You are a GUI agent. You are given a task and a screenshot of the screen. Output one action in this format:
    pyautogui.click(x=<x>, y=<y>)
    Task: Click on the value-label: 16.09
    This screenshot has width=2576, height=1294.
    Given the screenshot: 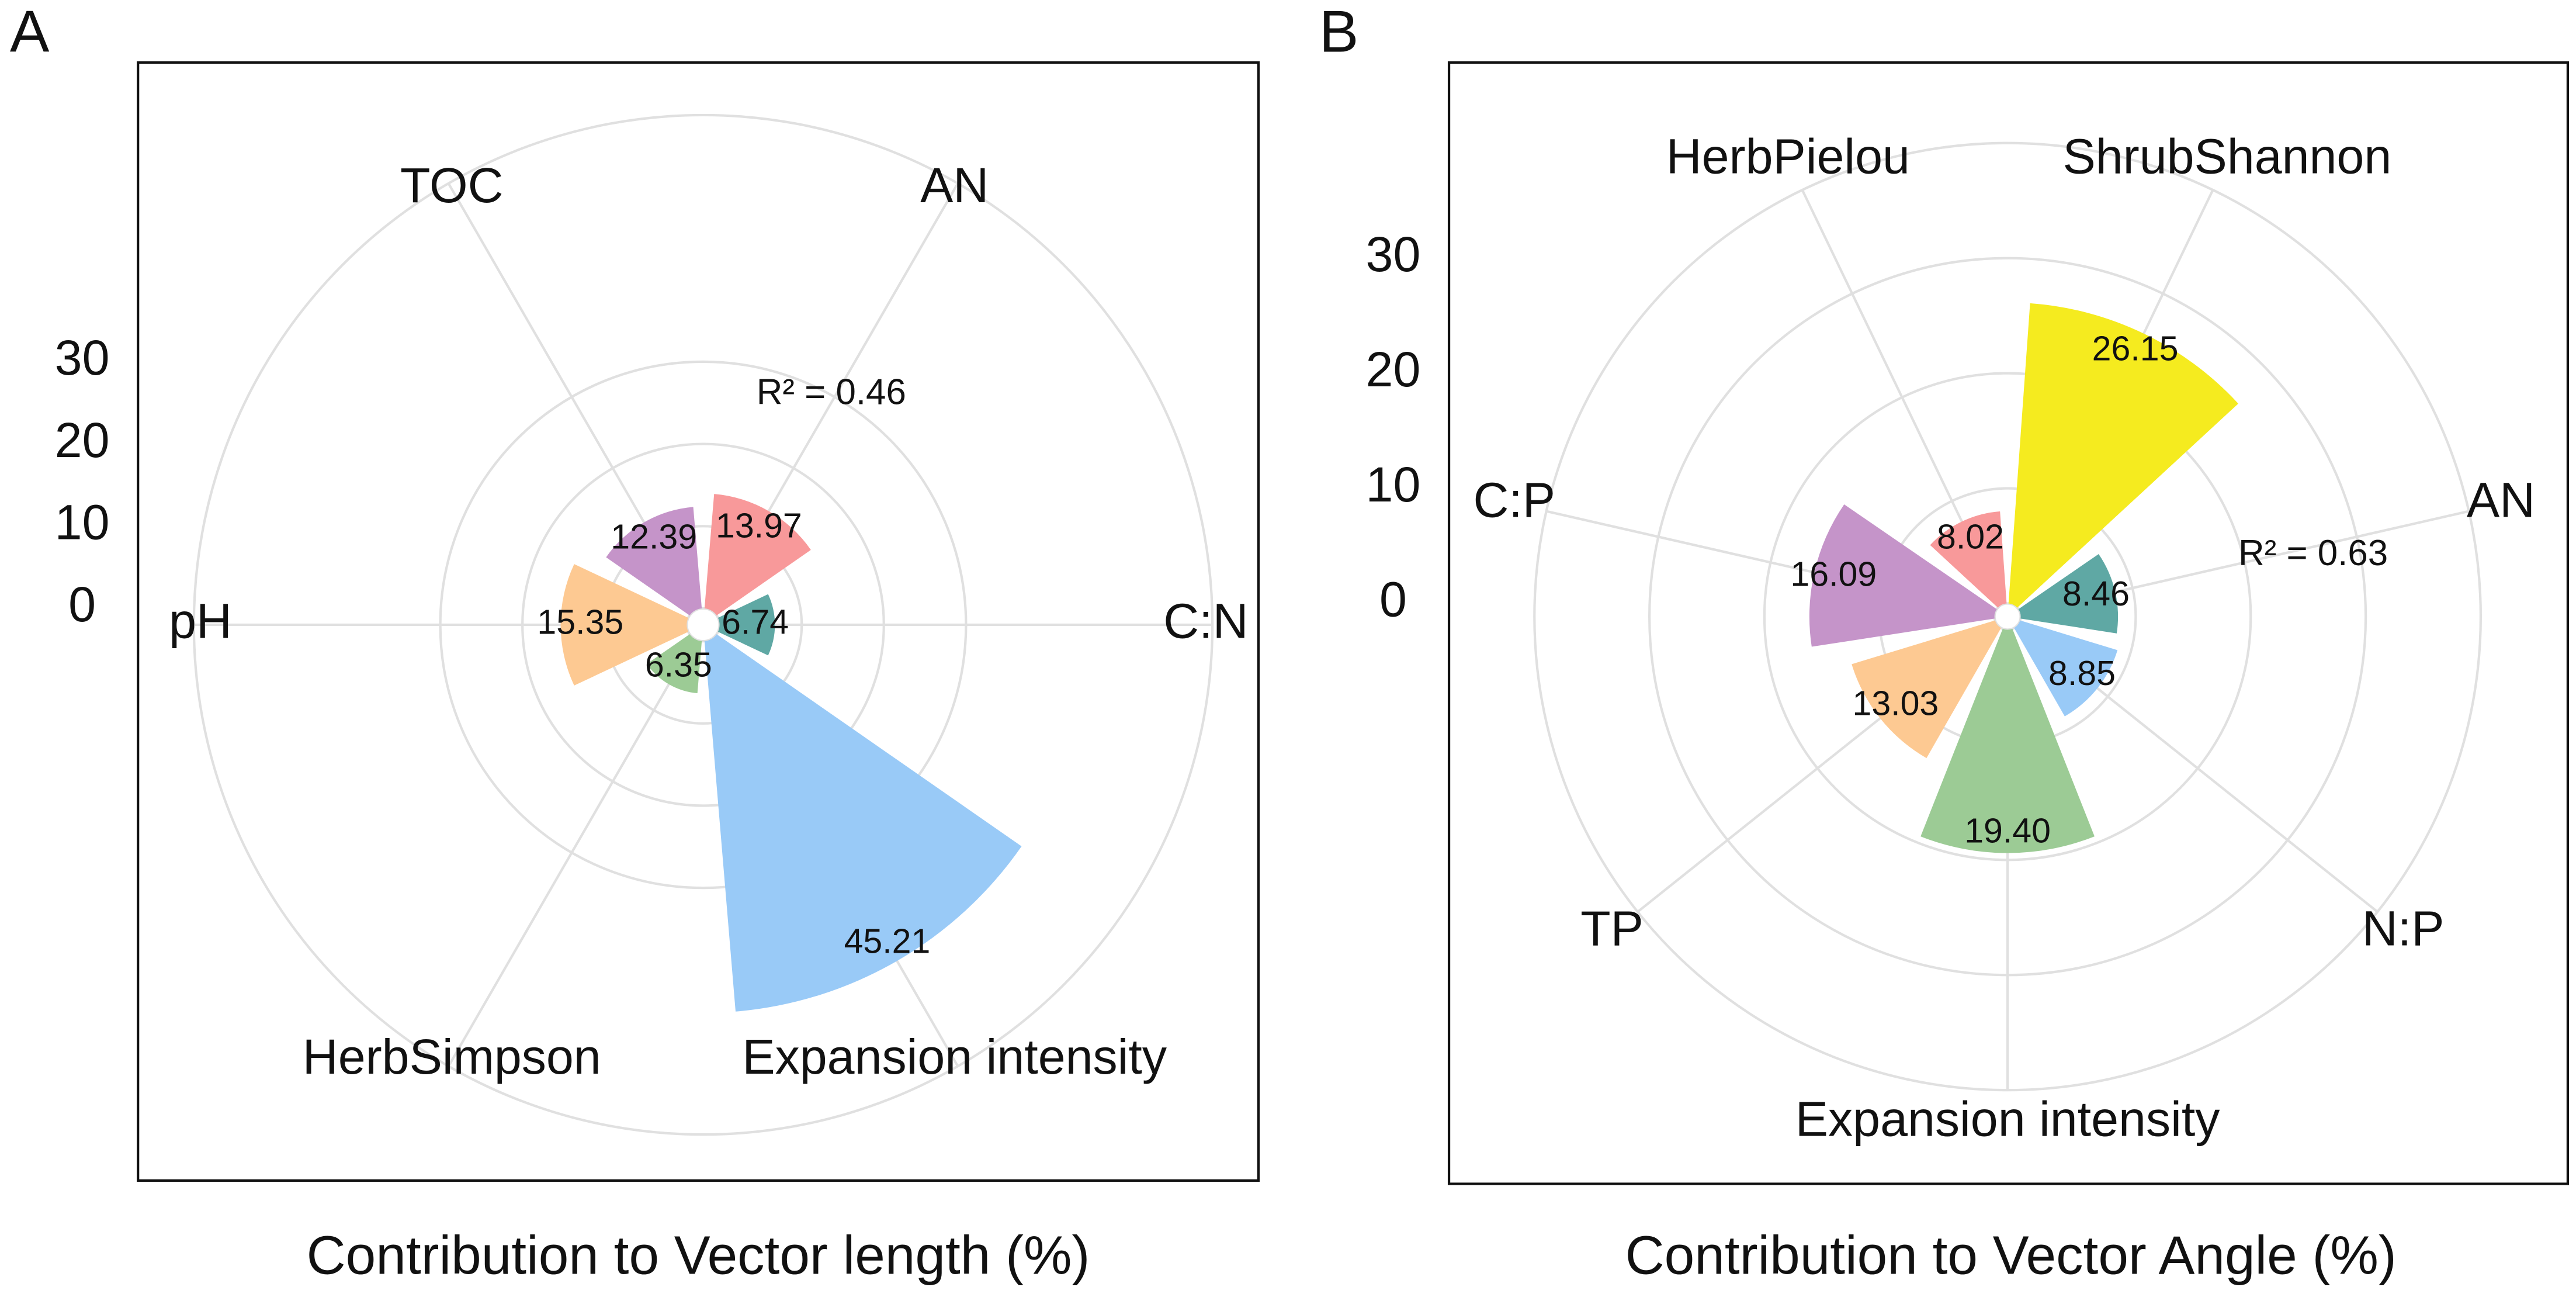 What is the action you would take?
    pyautogui.click(x=1833, y=575)
    